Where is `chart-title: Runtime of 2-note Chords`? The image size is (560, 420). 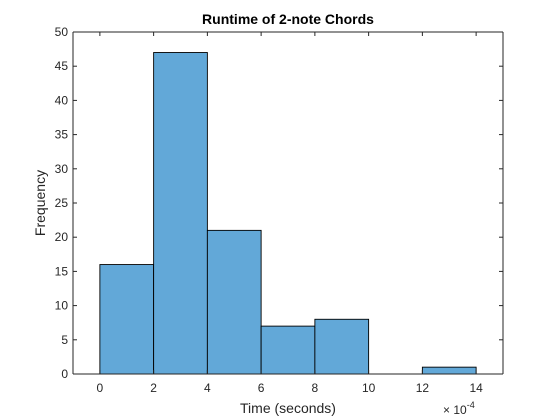 chart-title: Runtime of 2-note Chords is located at coordinates (288, 19).